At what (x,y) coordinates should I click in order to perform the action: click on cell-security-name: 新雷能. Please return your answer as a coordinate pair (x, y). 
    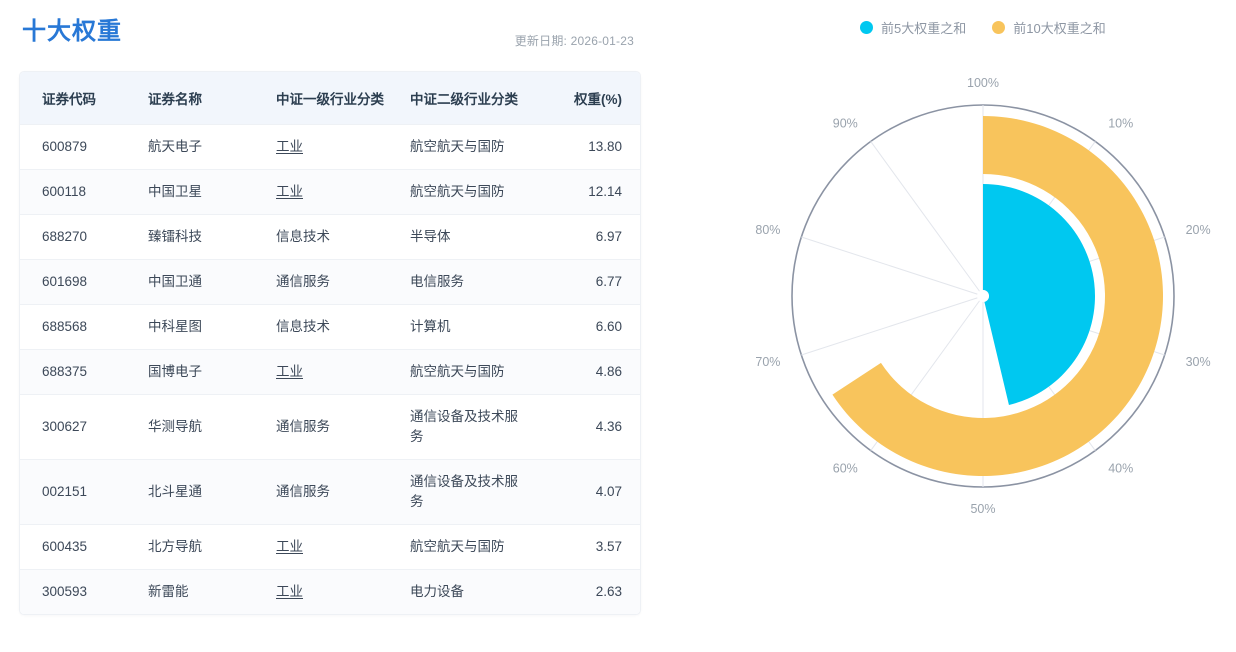
    Looking at the image, I should click on (202, 591).